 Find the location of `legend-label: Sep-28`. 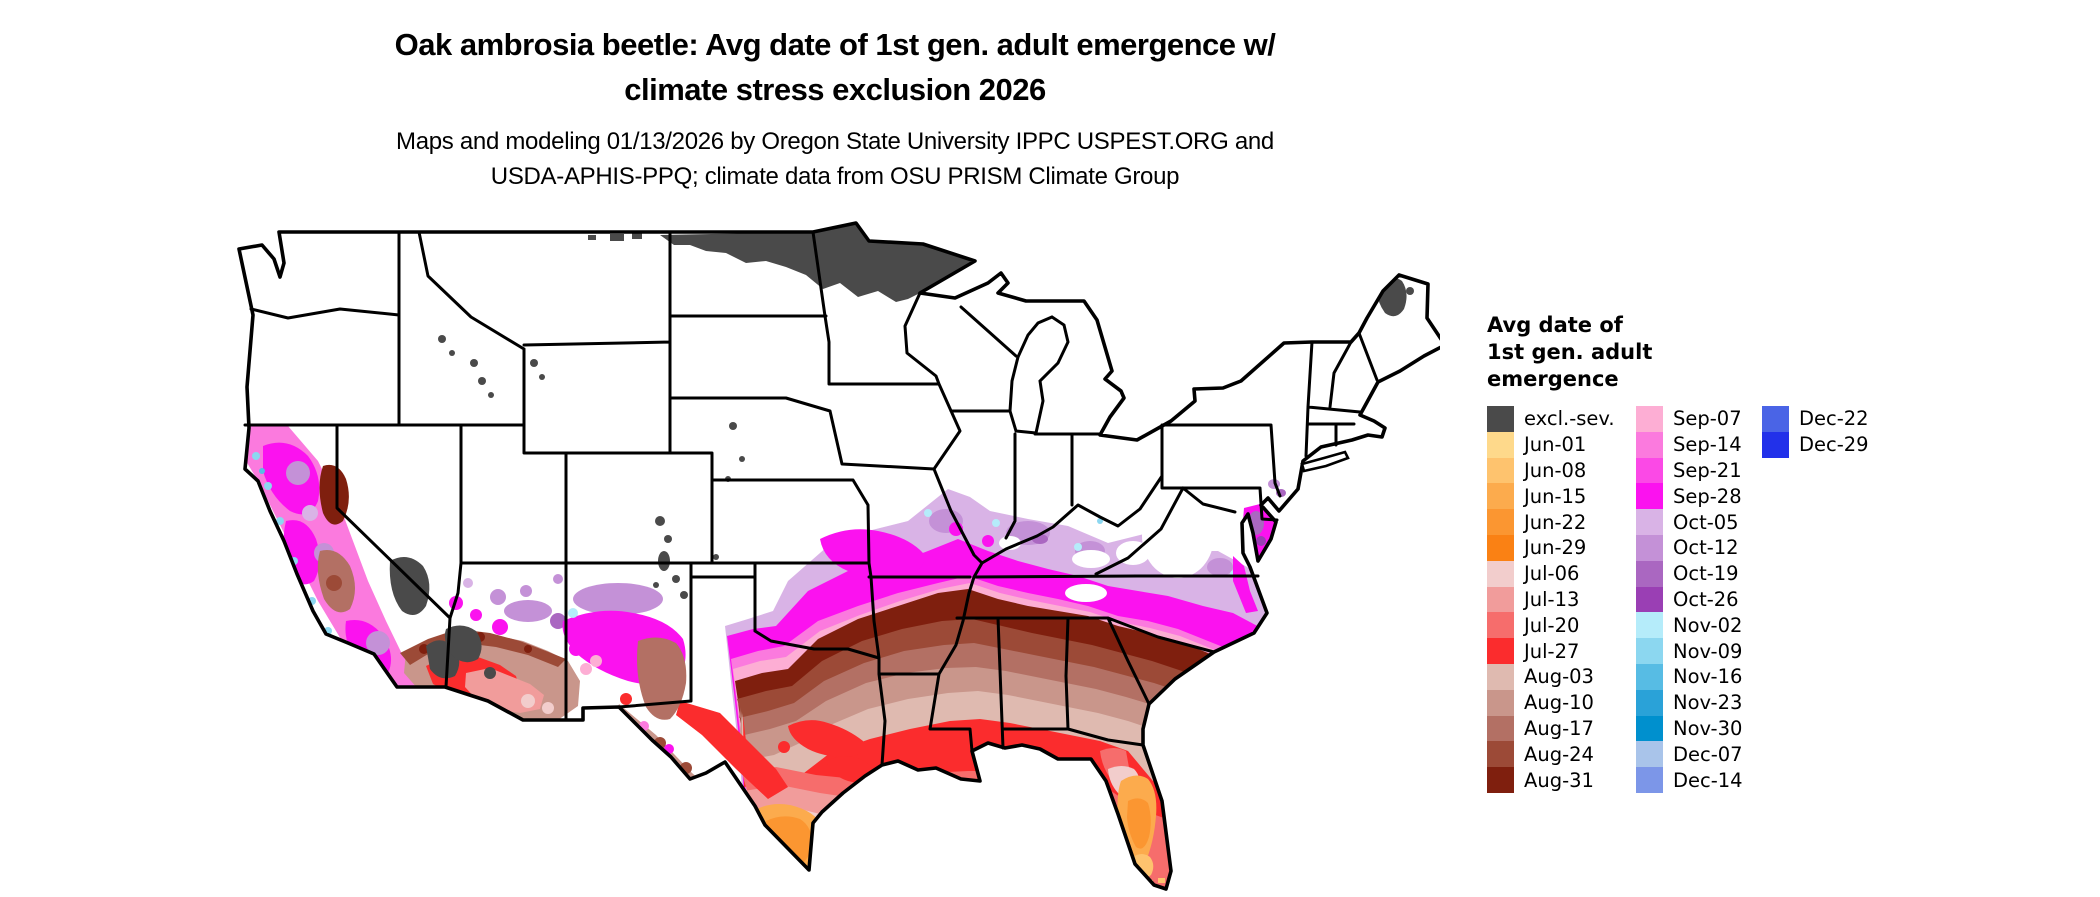

legend-label: Sep-28 is located at coordinates (1707, 496).